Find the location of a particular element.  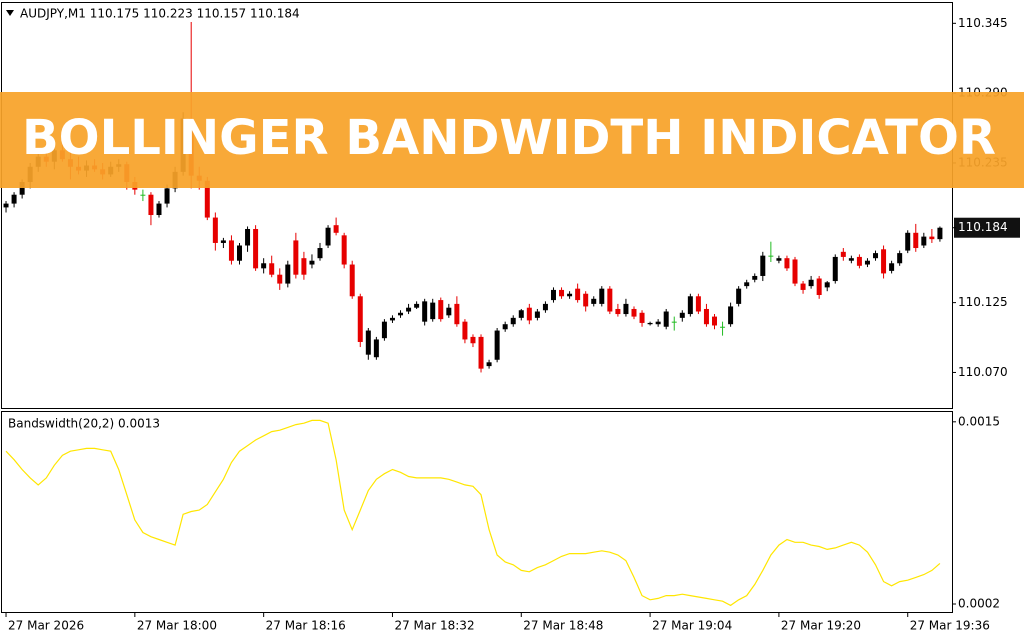

indicator-title: Bandswidth(20,2) 0.0013 is located at coordinates (84, 424).